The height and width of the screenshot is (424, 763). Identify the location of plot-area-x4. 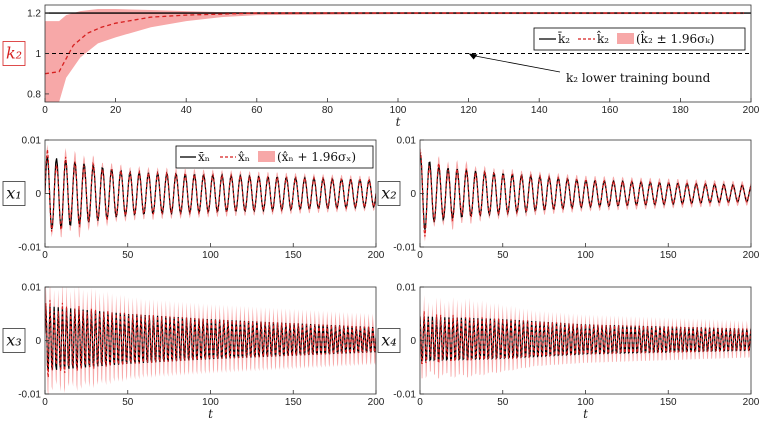
(585, 336).